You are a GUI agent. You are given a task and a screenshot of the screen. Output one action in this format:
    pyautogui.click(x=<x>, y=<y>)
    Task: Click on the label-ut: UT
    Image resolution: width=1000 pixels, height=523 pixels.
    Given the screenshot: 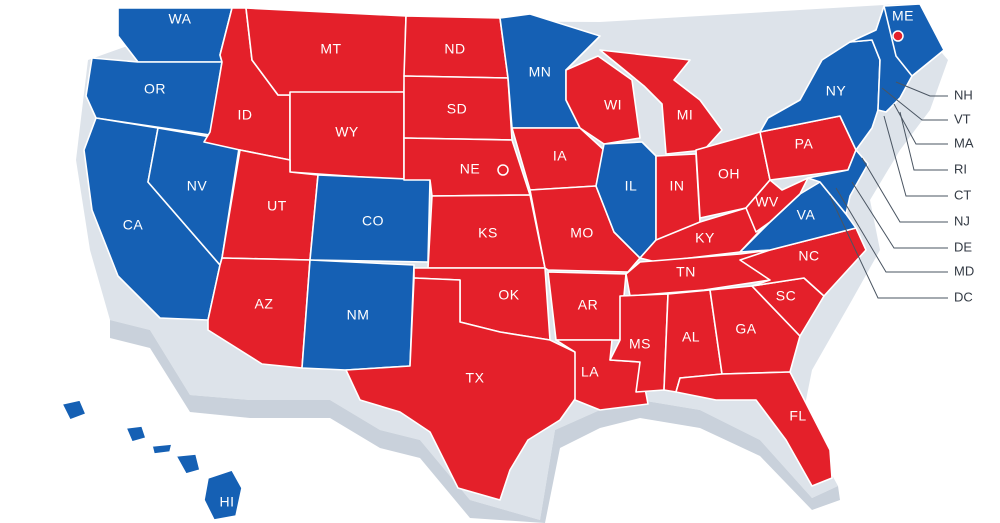 What is the action you would take?
    pyautogui.click(x=277, y=206)
    